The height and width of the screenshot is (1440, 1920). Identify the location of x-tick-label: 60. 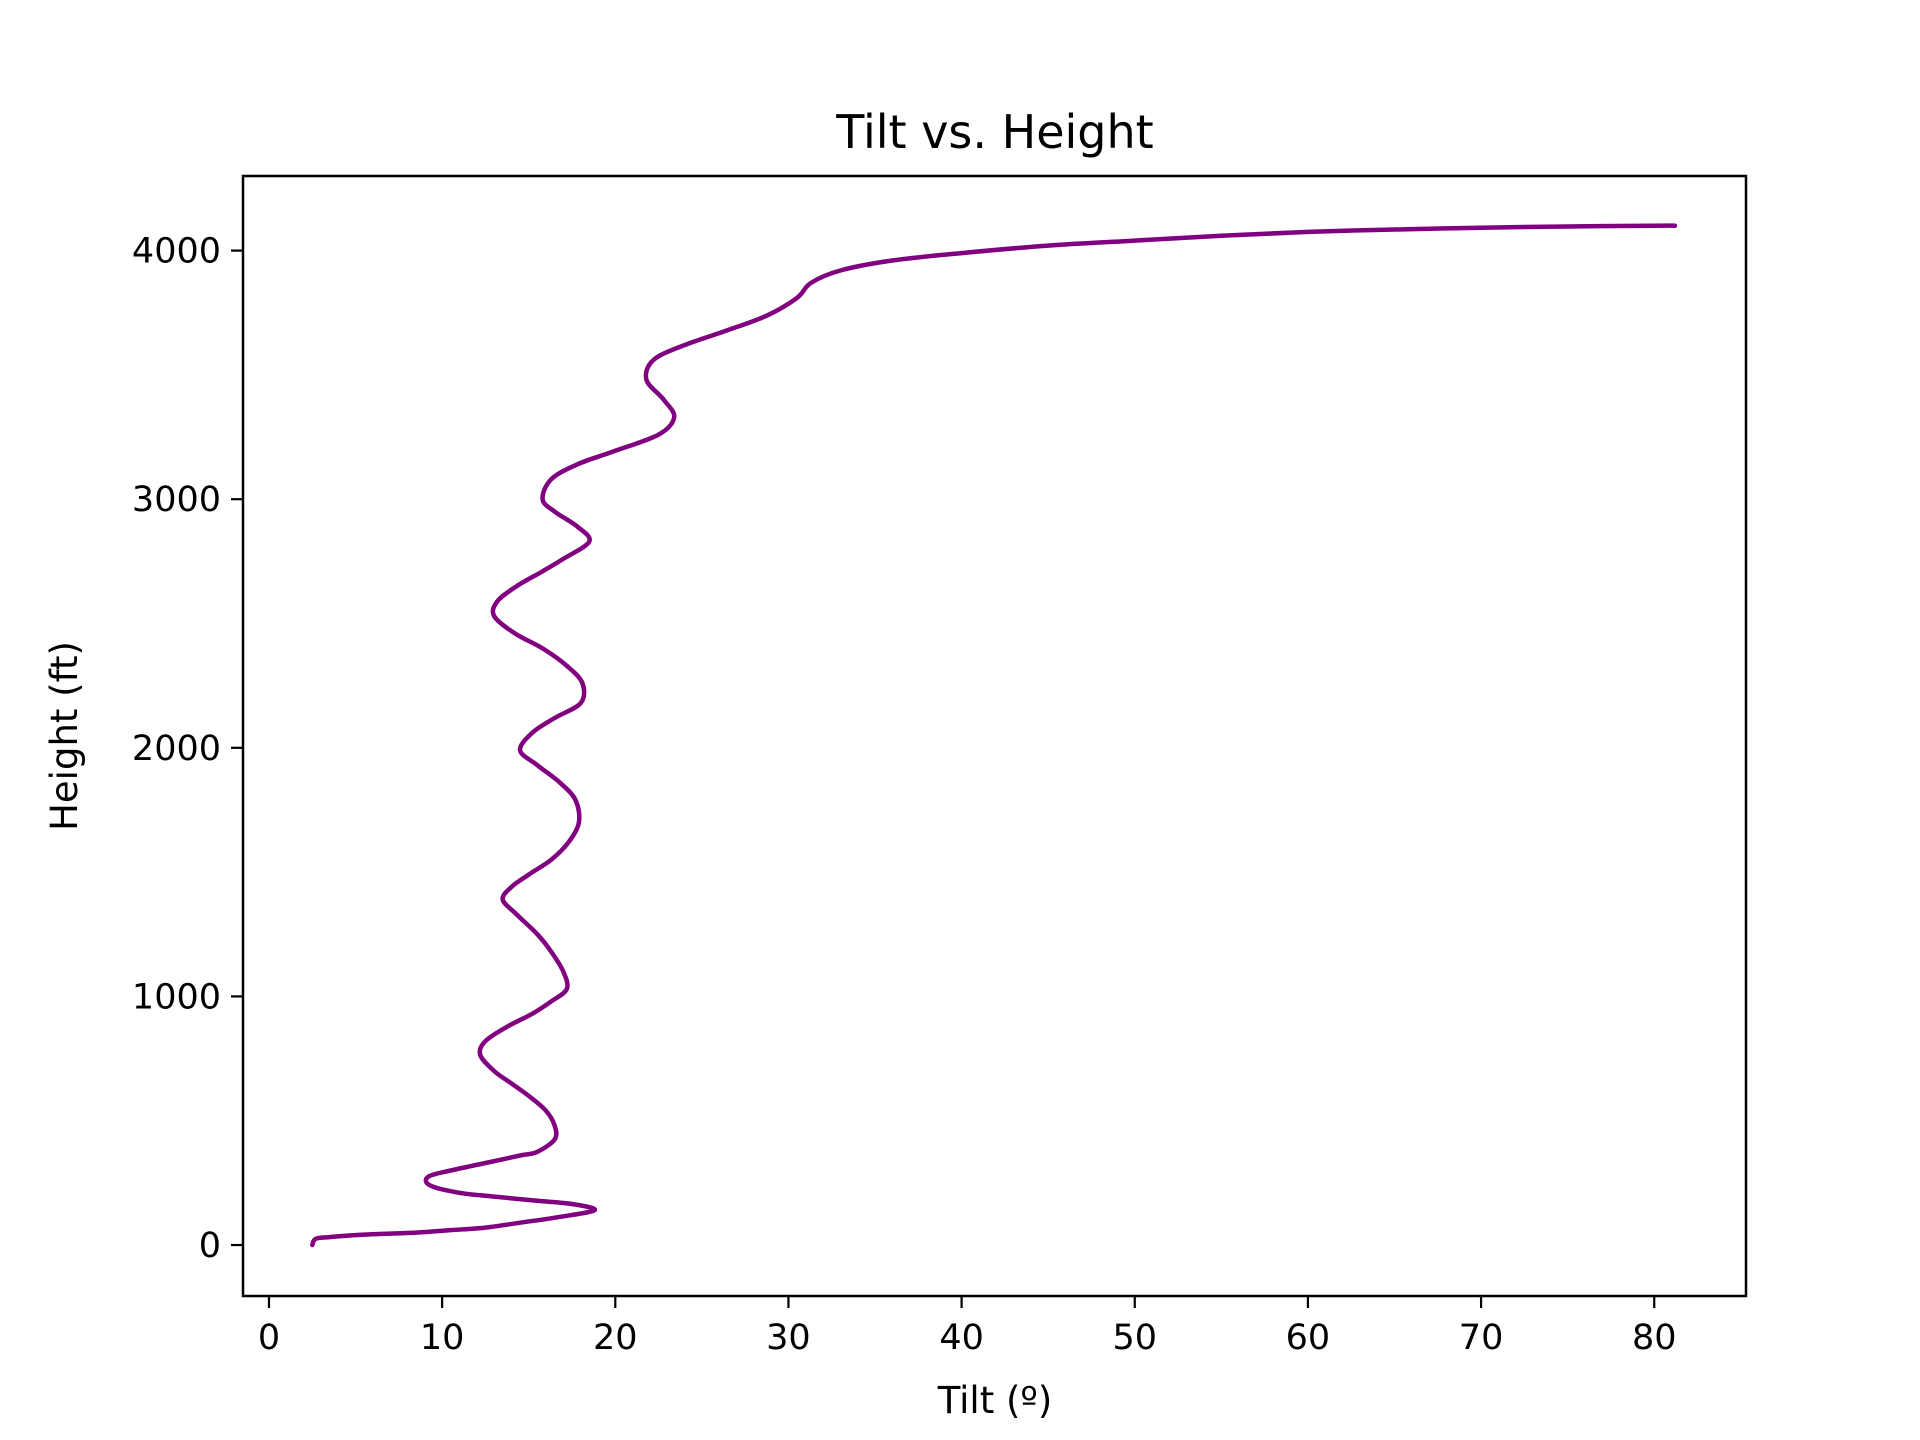
(1308, 1338).